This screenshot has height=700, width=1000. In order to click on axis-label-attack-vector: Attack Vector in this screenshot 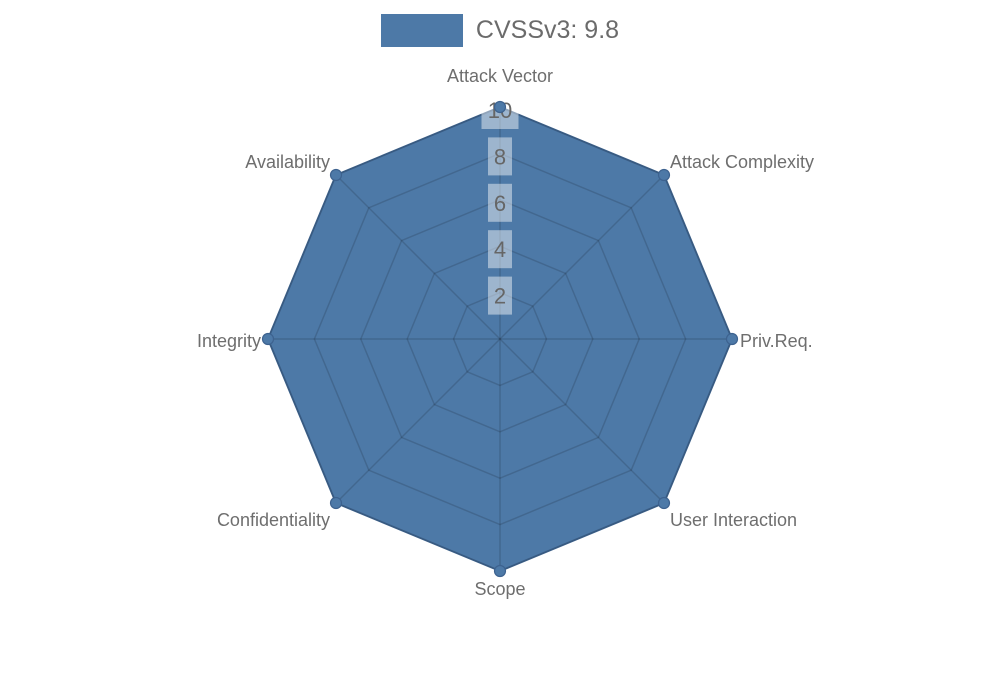, I will do `click(500, 76)`.